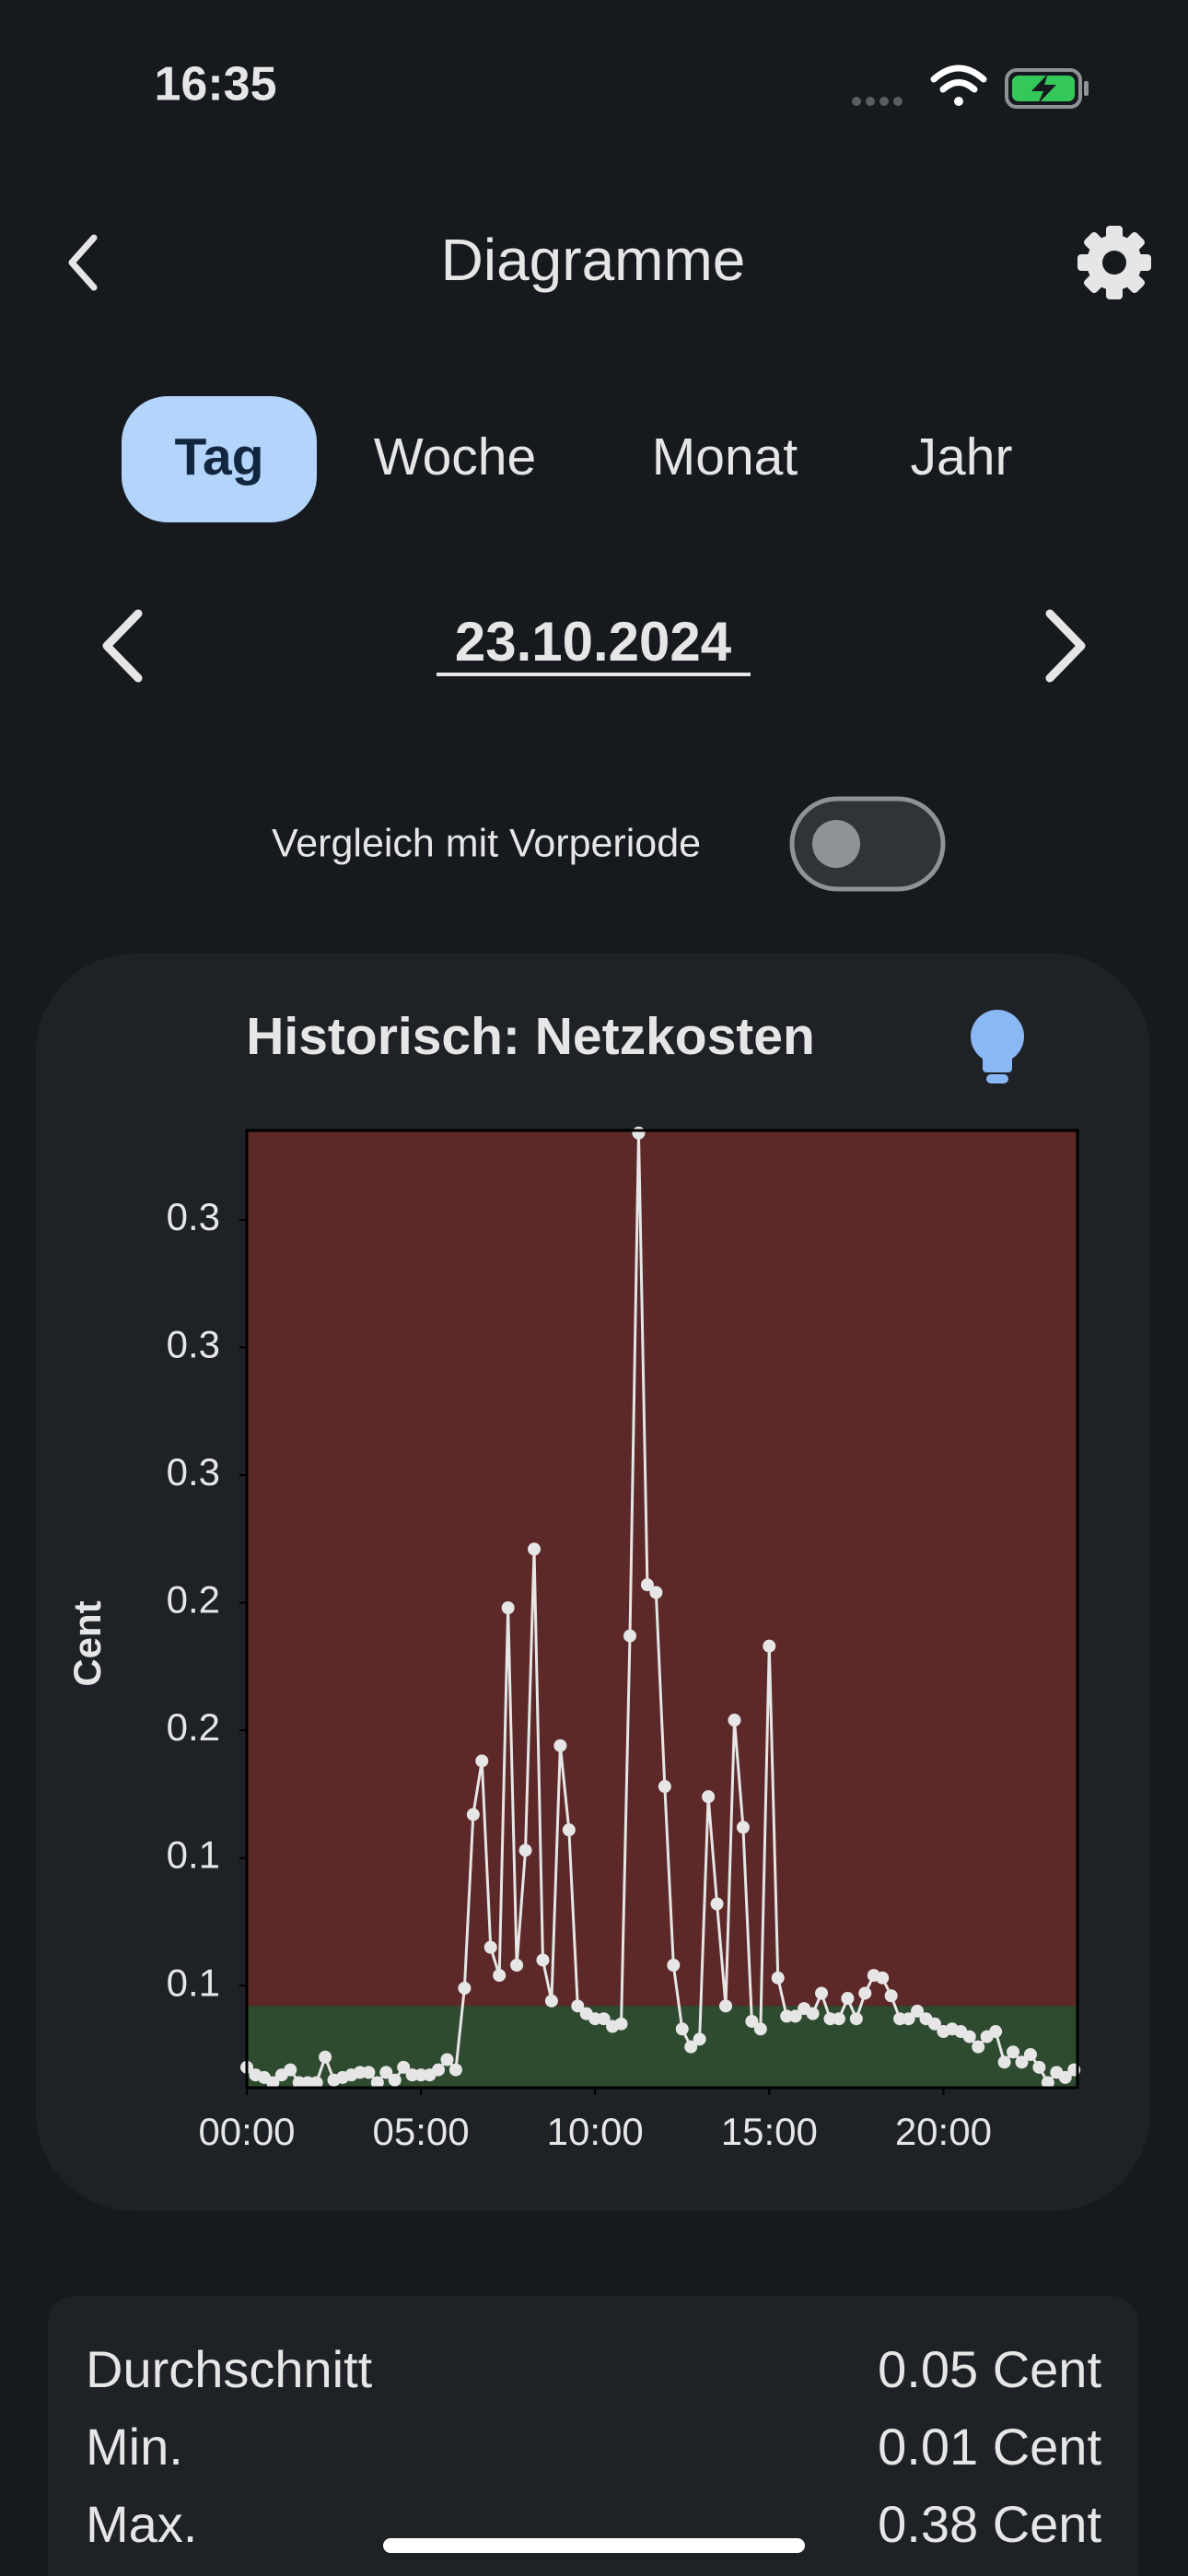 The image size is (1188, 2576). What do you see at coordinates (530, 1036) in the screenshot?
I see `chart-title: Historisch: Netzkosten` at bounding box center [530, 1036].